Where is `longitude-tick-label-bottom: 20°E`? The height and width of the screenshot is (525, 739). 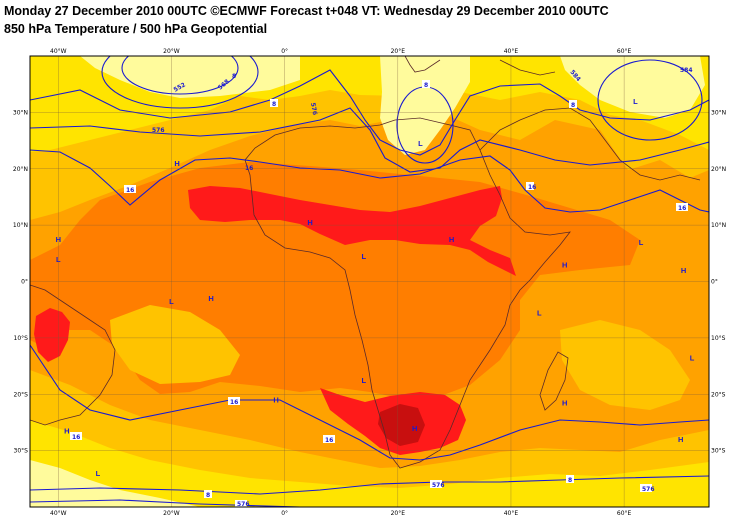 longitude-tick-label-bottom: 20°E is located at coordinates (398, 513).